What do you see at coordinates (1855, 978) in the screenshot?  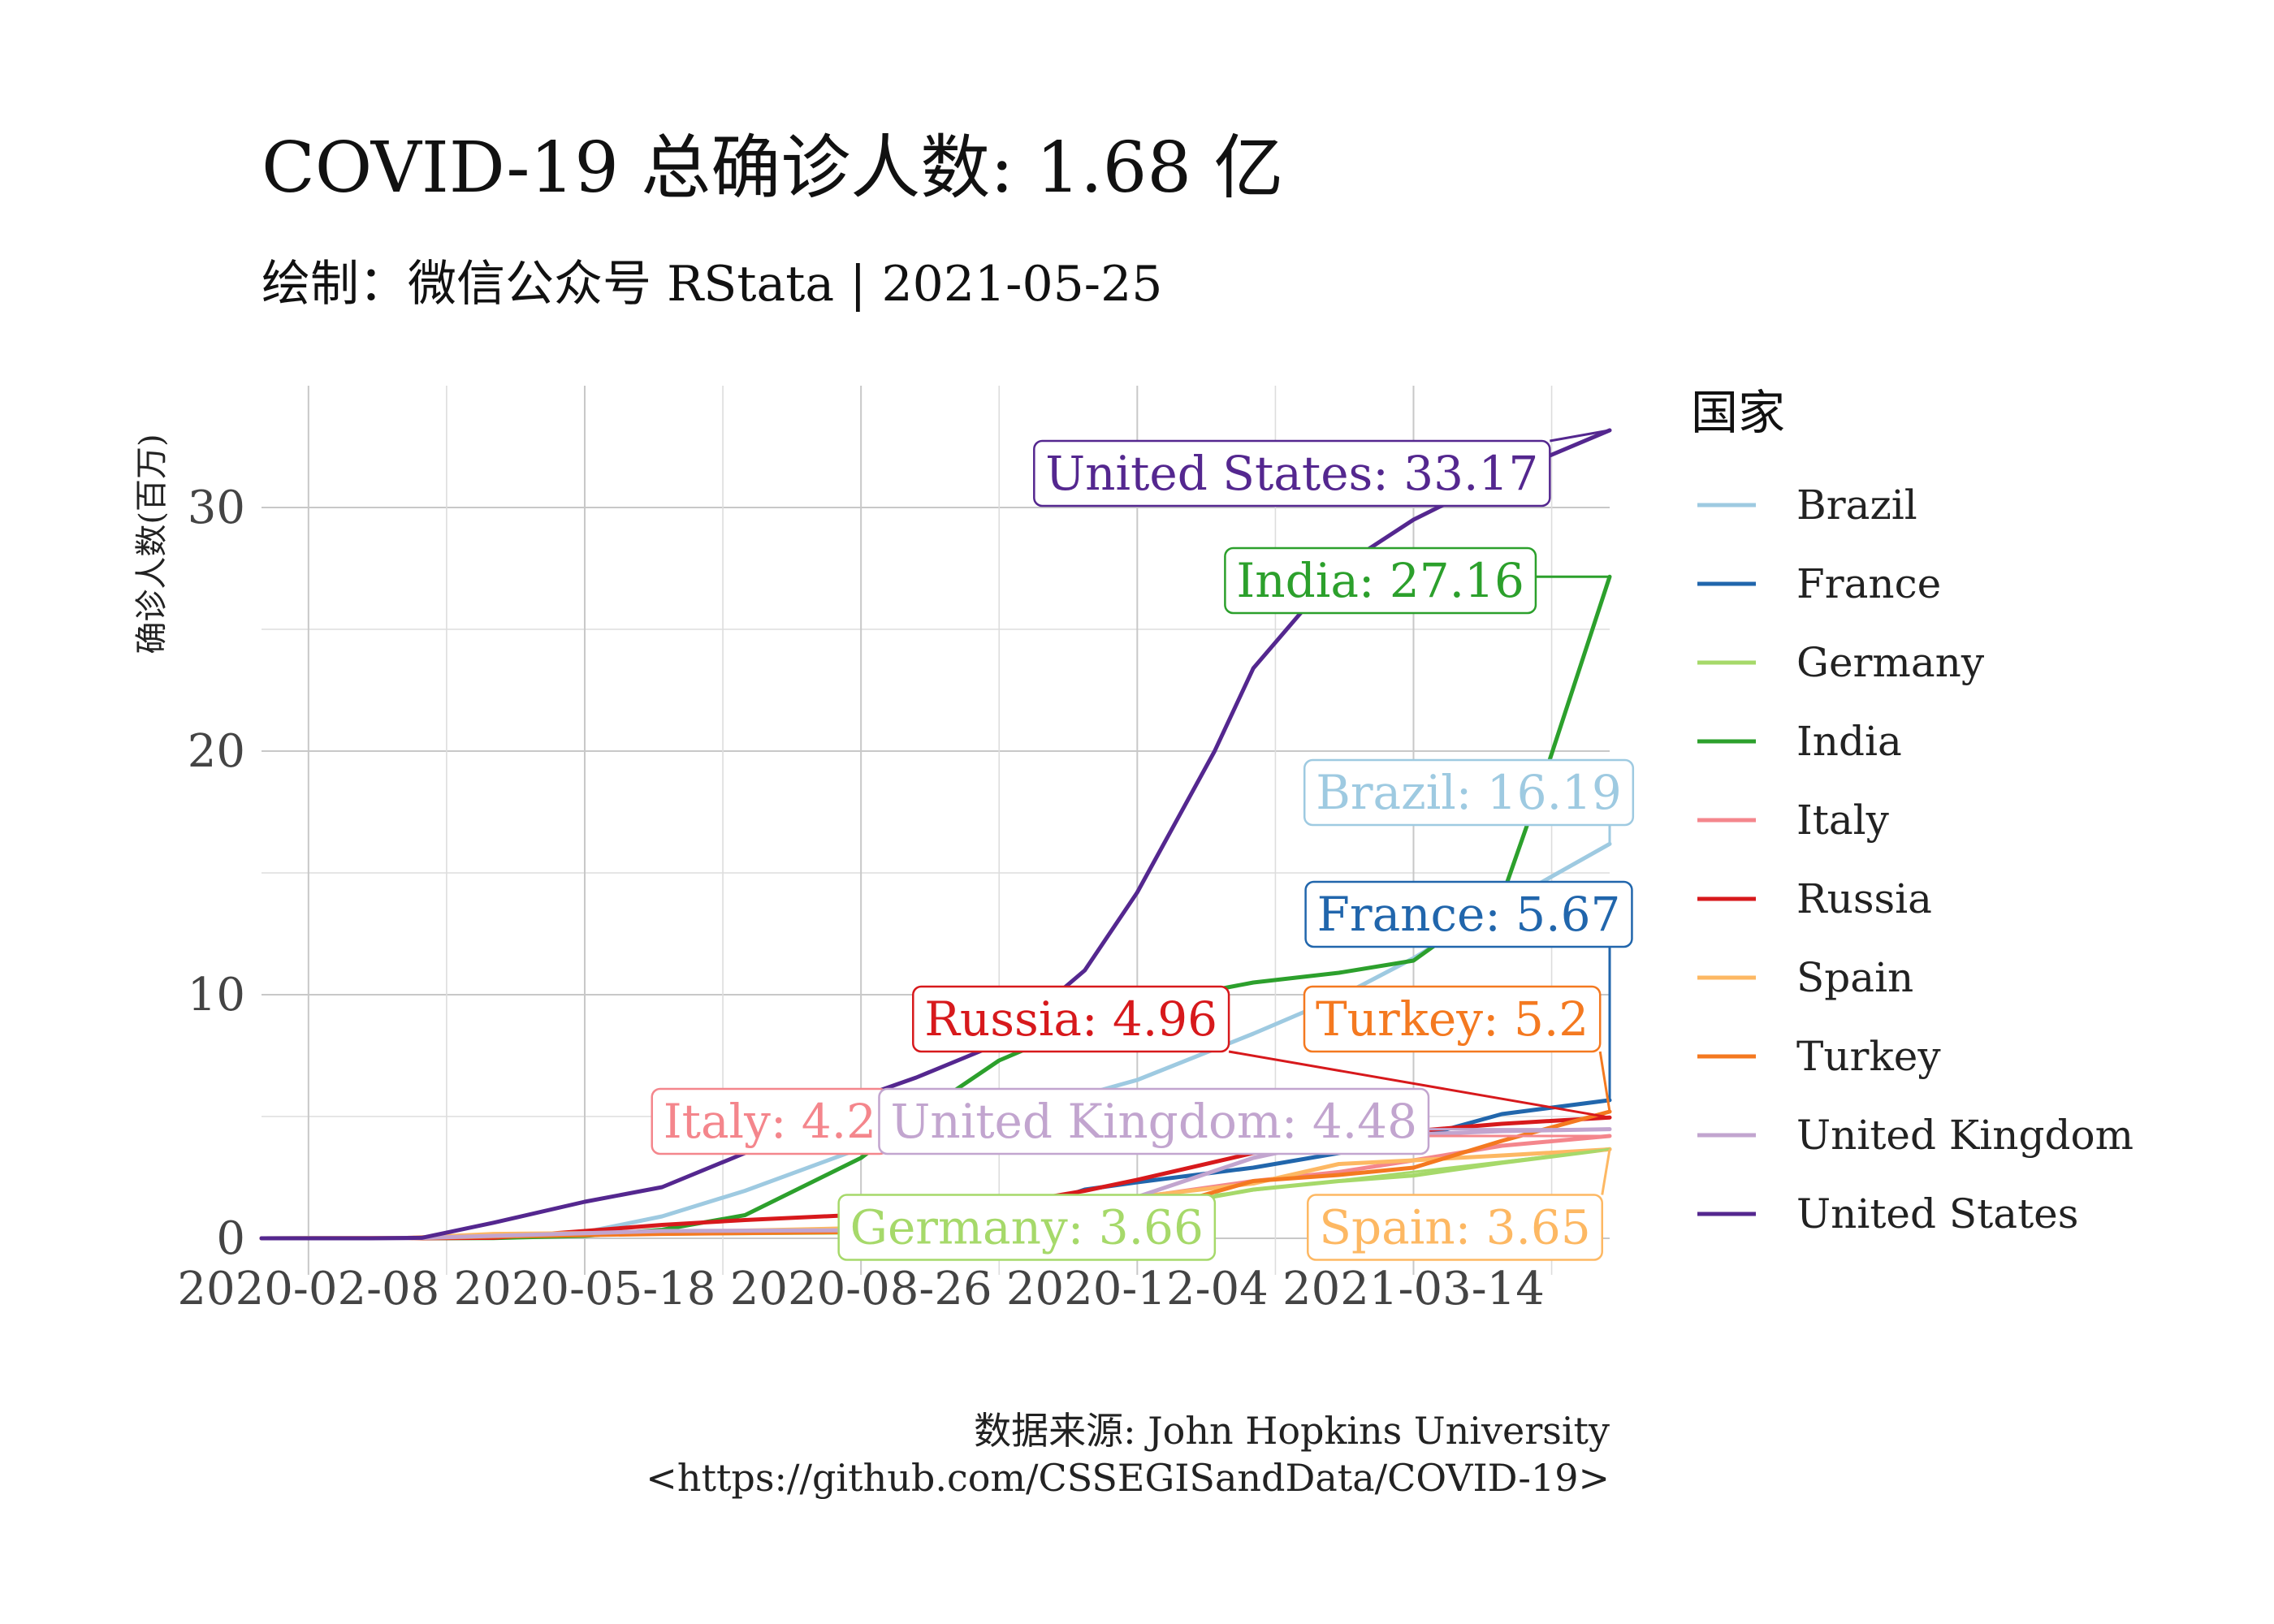 I see `legend-label: Spain` at bounding box center [1855, 978].